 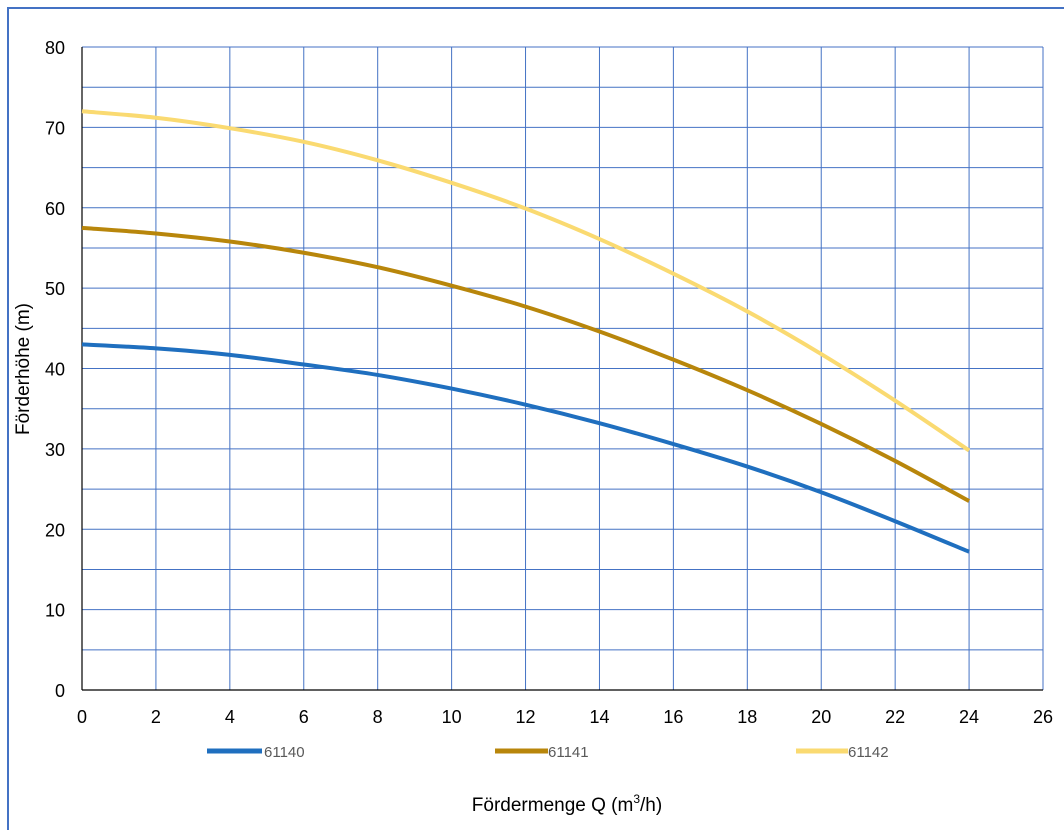 I want to click on x-tick-label: 6, so click(x=304, y=717).